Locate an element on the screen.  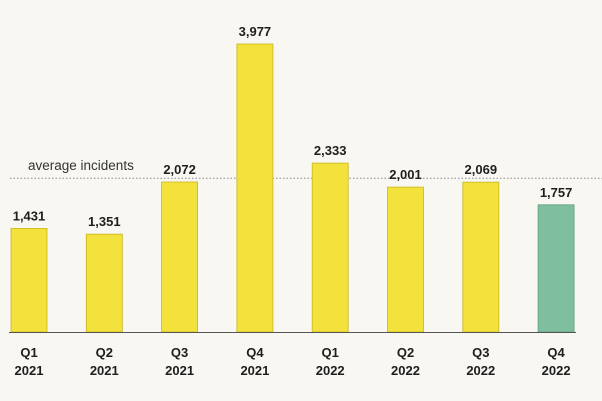
bar-q4-2021 is located at coordinates (255, 188).